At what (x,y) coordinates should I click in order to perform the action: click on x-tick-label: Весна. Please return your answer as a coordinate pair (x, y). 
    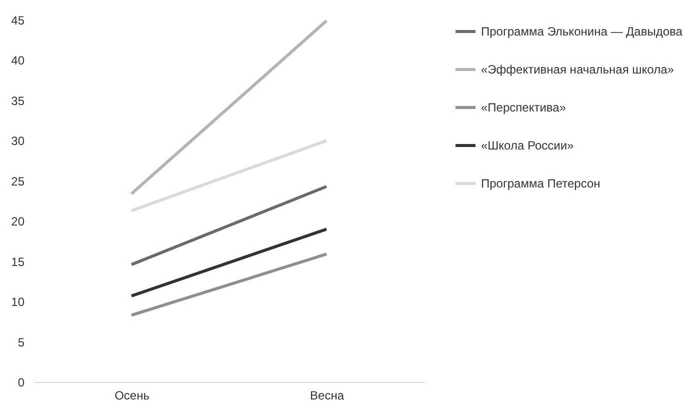
    Looking at the image, I should click on (327, 395).